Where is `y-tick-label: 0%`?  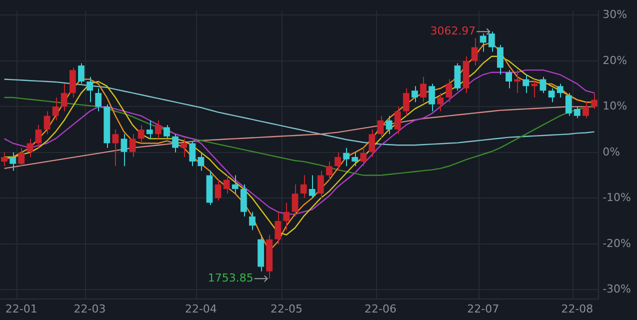 y-tick-label: 0% is located at coordinates (611, 151).